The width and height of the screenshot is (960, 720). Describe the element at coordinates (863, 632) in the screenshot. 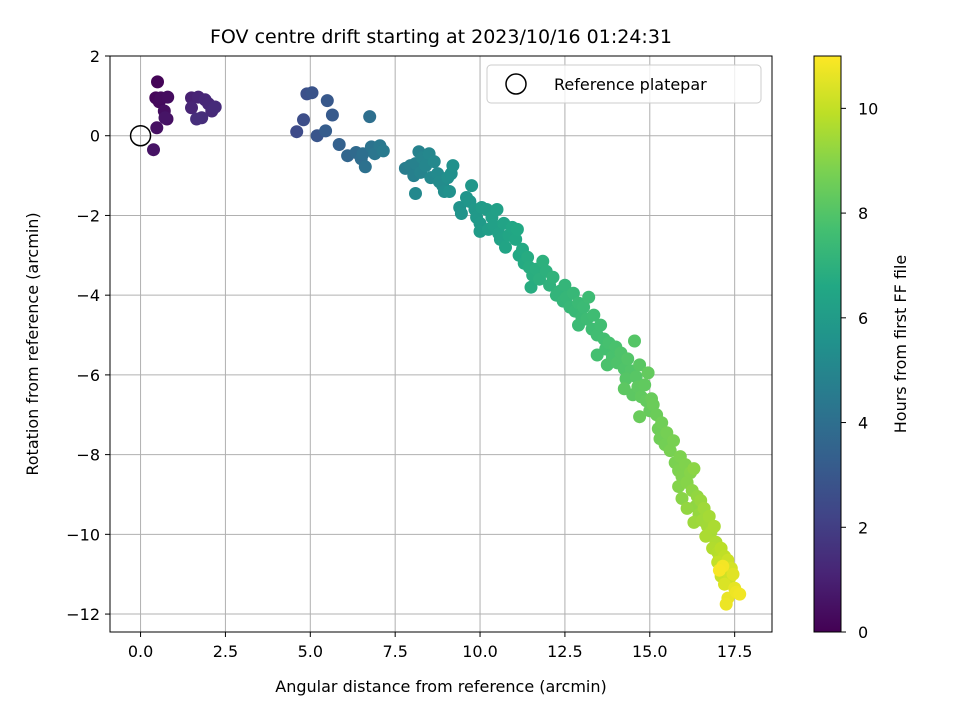

I see `colorbar-tick-label: 0` at that location.